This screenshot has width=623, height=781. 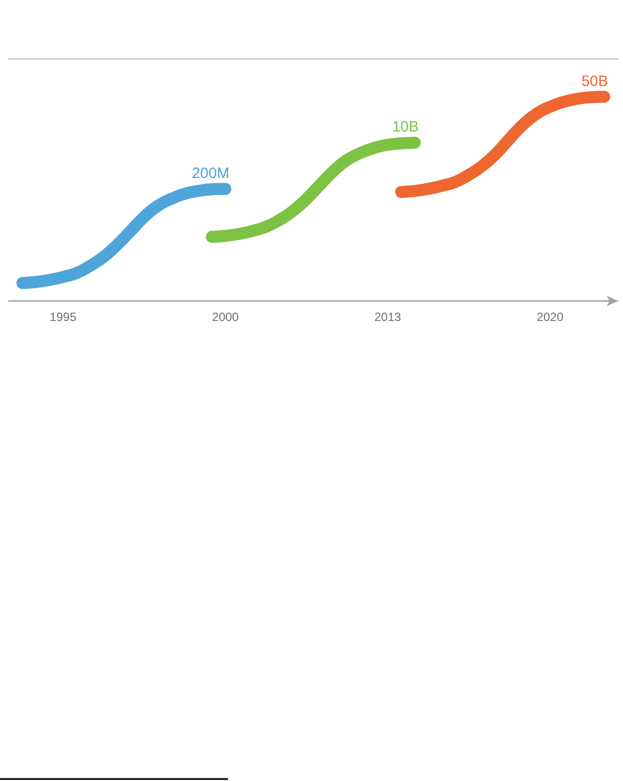 What do you see at coordinates (550, 317) in the screenshot?
I see `x-tick-label: 2020` at bounding box center [550, 317].